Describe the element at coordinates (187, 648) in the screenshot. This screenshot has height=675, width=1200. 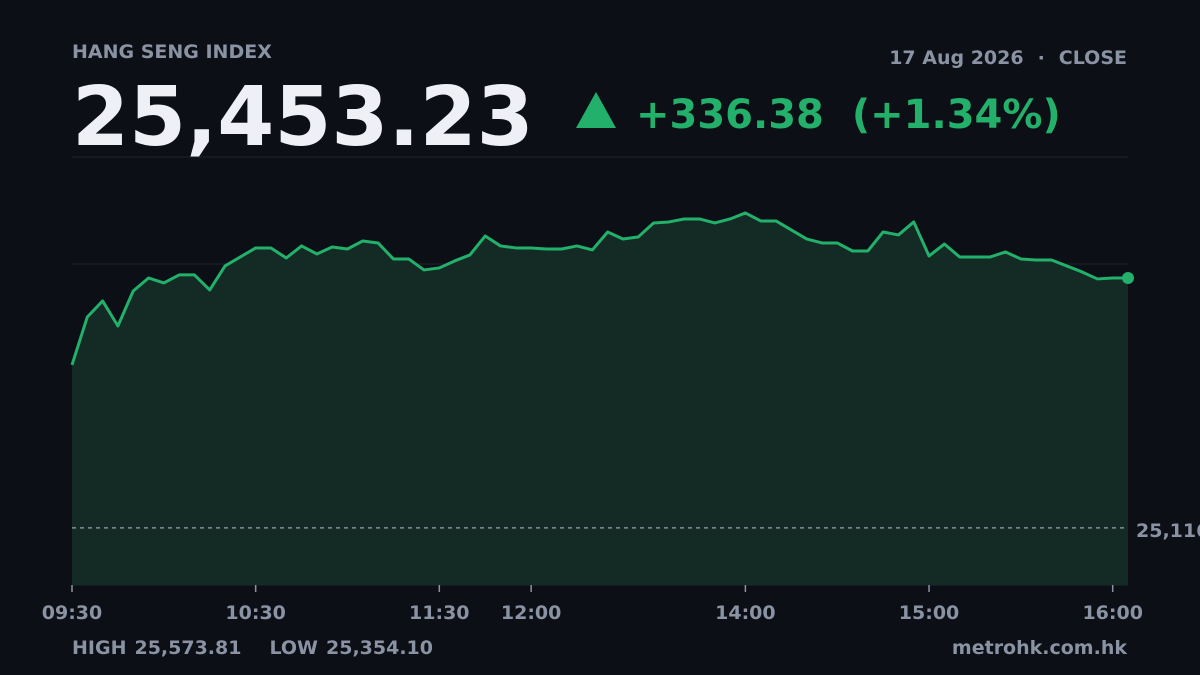
I see `high-value: 25,573.81` at that location.